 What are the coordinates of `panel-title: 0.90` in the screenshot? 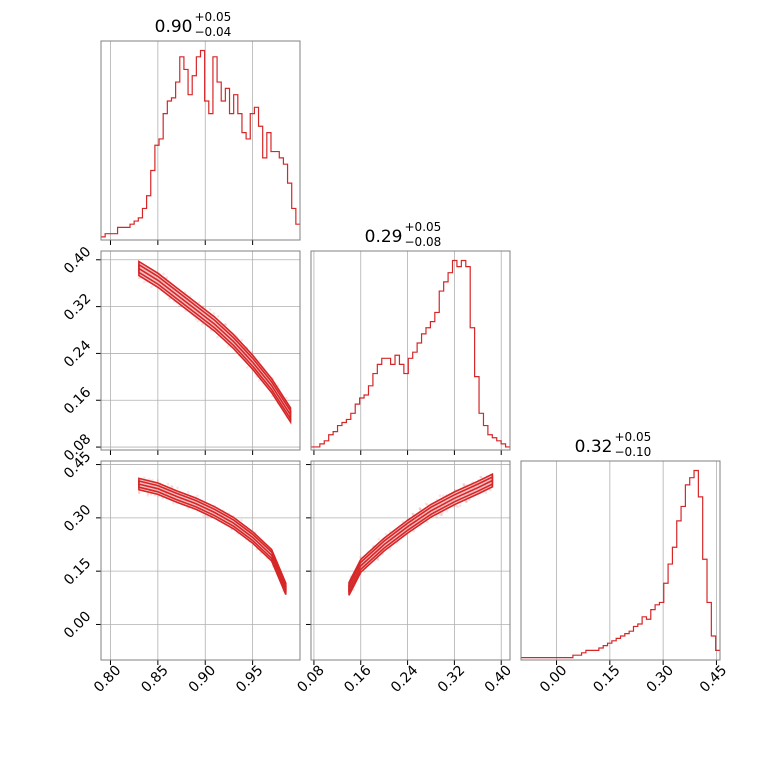 It's located at (174, 27).